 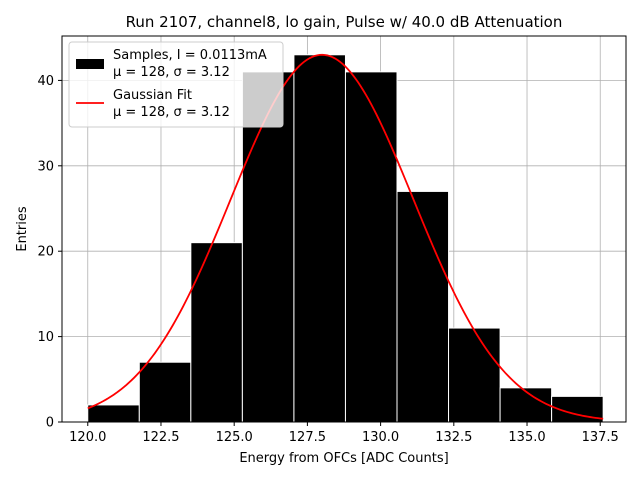 What do you see at coordinates (50, 423) in the screenshot?
I see `y-tick-label: 0` at bounding box center [50, 423].